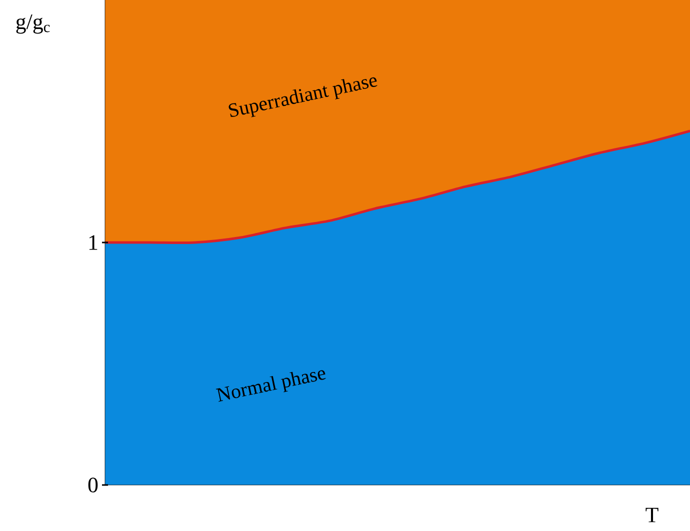 This screenshot has width=690, height=531. Describe the element at coordinates (93, 485) in the screenshot. I see `y-tick-label: 0` at that location.